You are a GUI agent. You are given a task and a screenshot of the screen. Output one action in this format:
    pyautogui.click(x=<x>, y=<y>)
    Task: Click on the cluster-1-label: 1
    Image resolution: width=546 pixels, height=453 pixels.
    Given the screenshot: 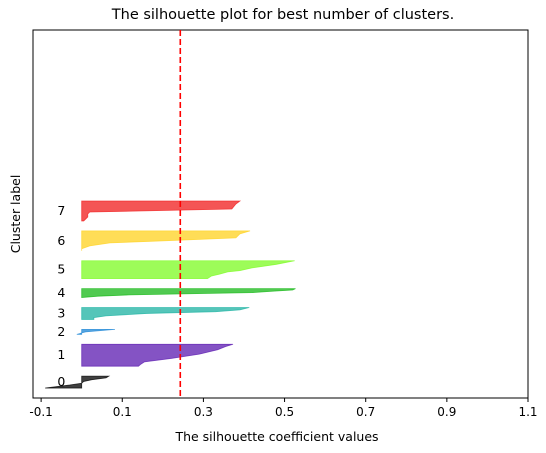 What is the action you would take?
    pyautogui.click(x=61, y=354)
    